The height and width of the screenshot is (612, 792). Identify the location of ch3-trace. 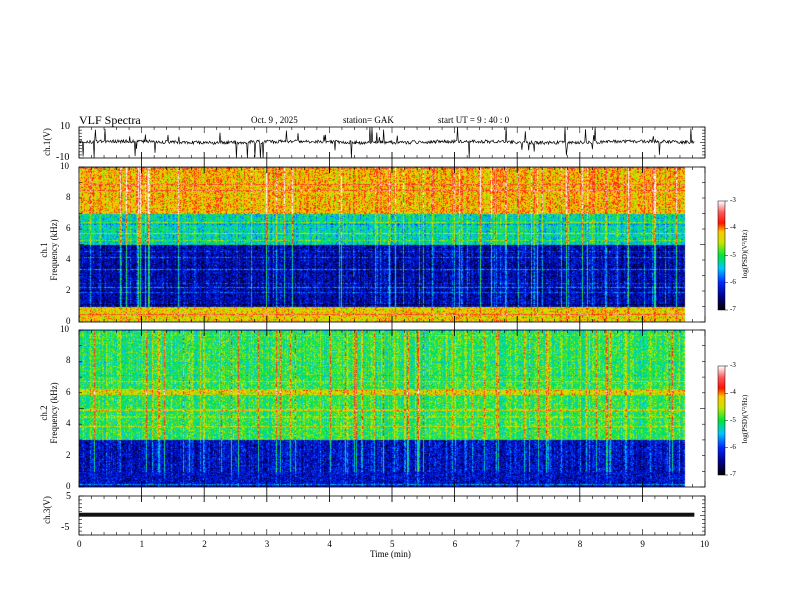
(387, 514).